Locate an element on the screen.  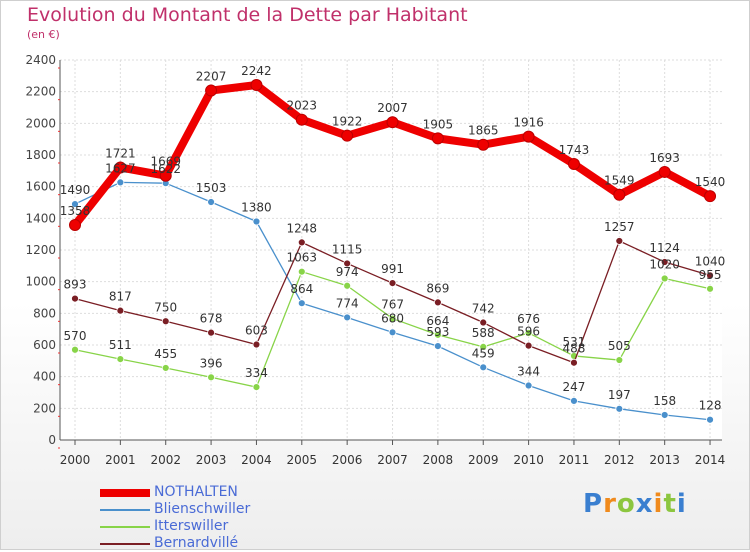
data-label: 869 is located at coordinates (437, 288).